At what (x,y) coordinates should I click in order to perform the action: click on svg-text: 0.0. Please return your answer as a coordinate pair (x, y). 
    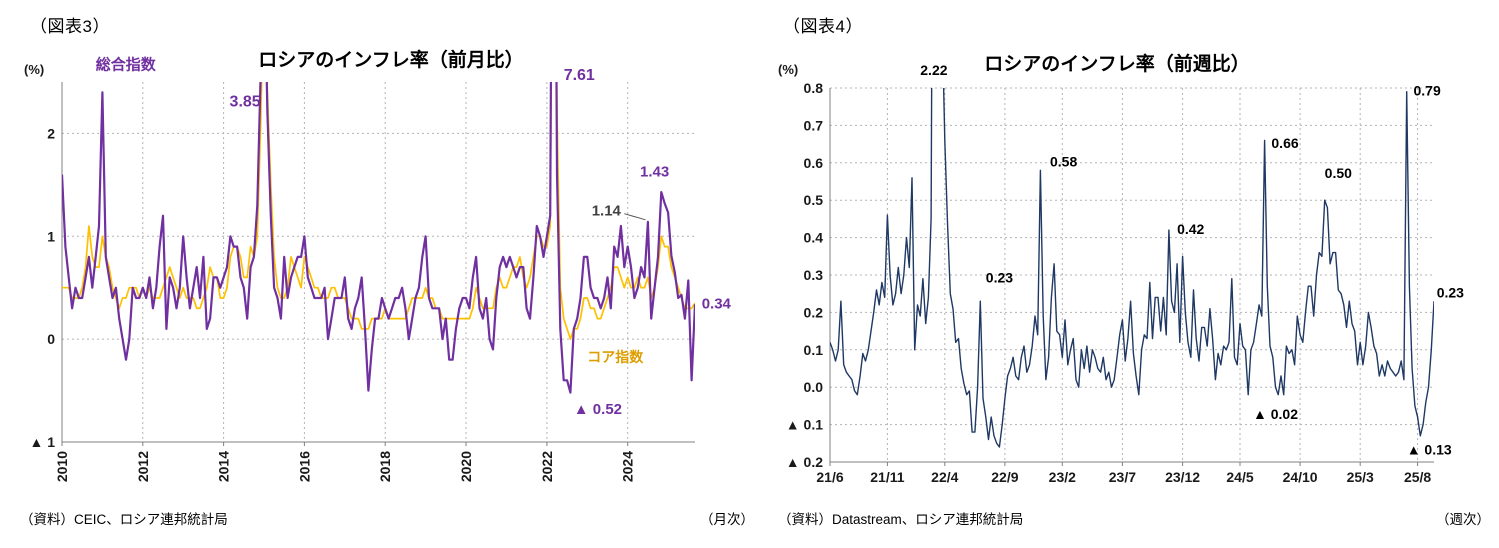
    Looking at the image, I should click on (814, 387).